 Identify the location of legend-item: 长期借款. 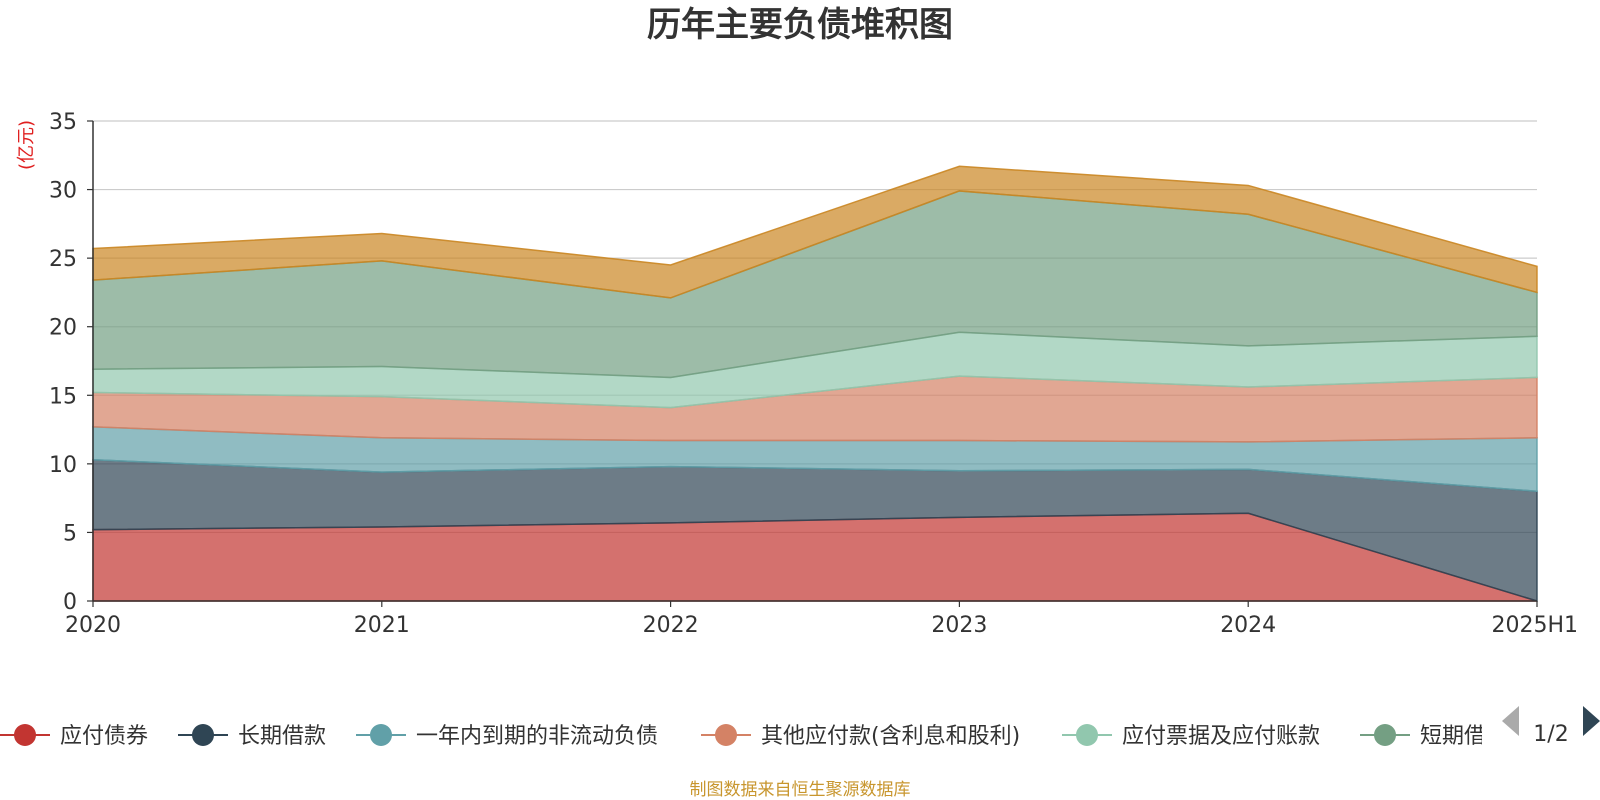
(252, 736).